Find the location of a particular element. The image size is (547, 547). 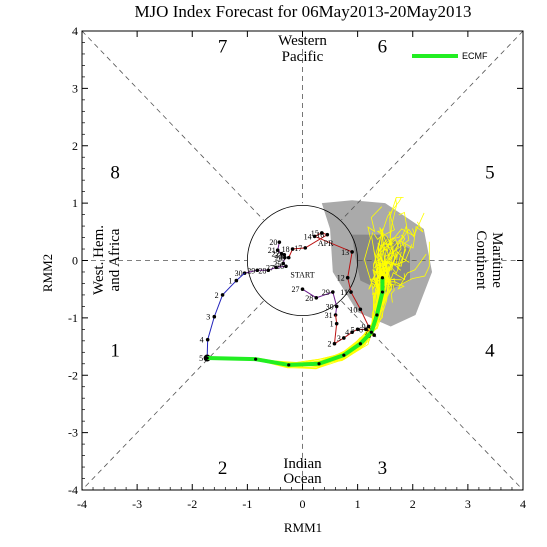

apr-label: APR is located at coordinates (326, 243).